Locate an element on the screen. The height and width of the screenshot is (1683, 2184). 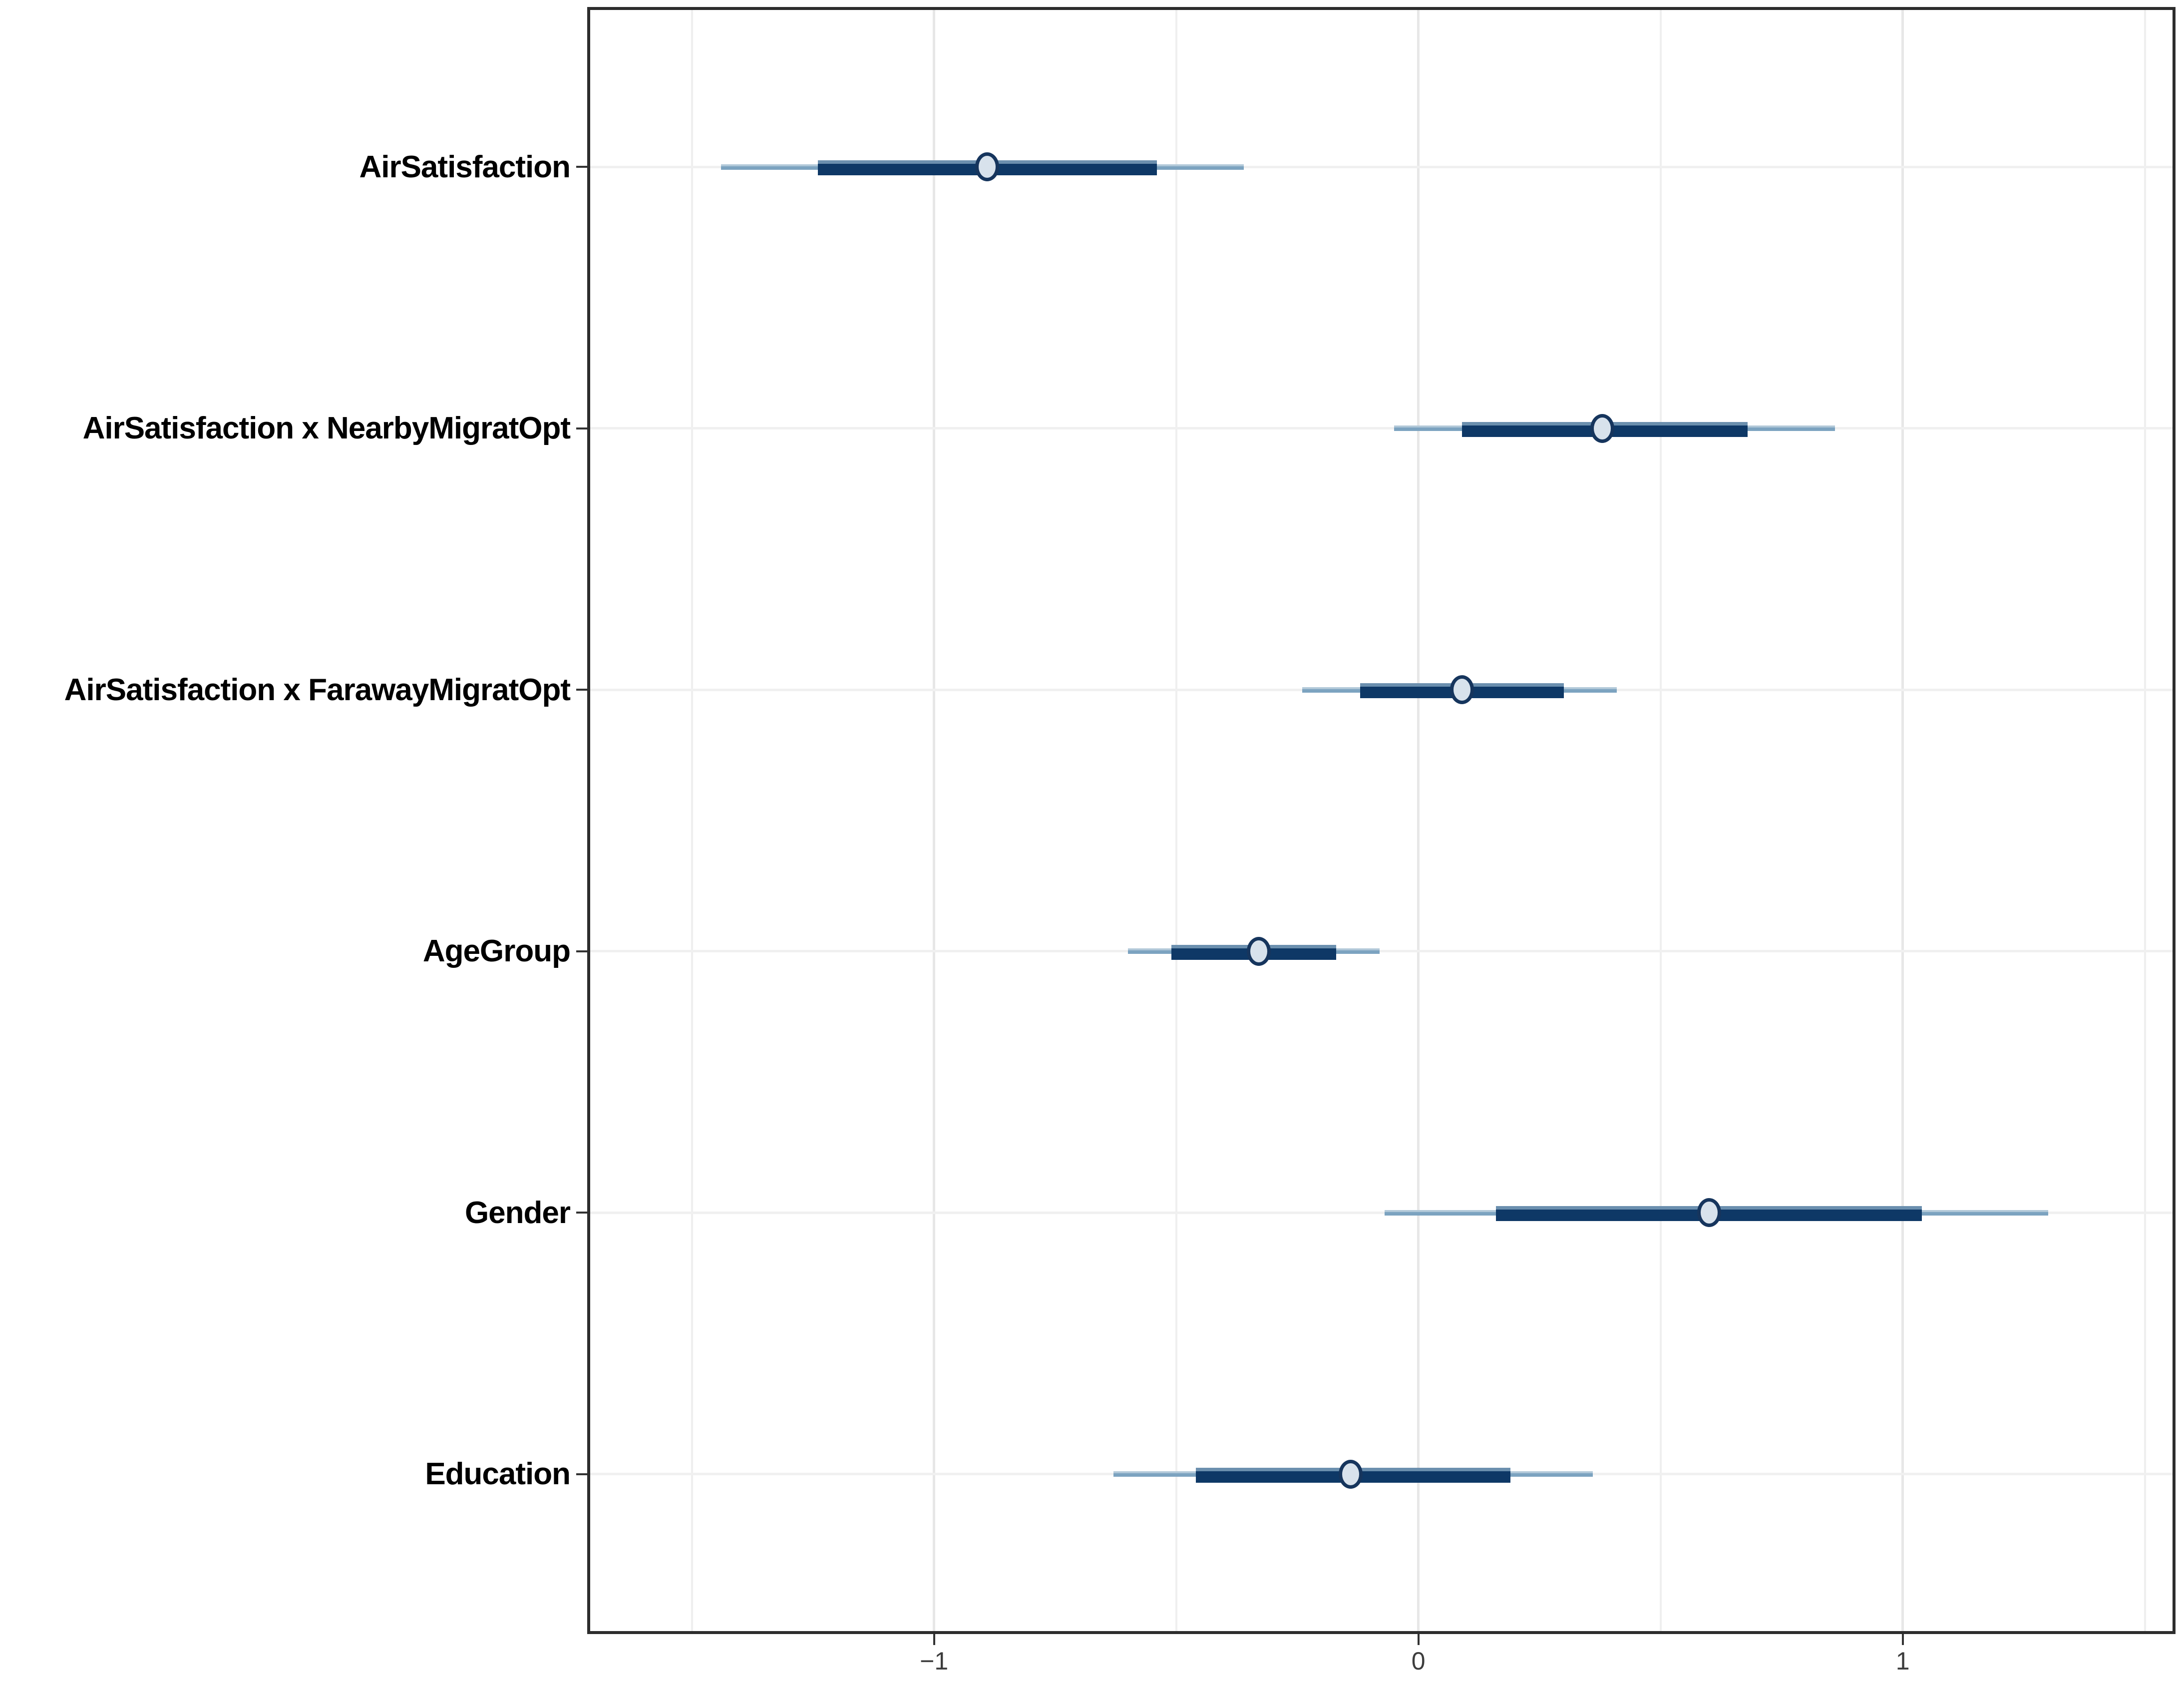
row-label: AirSatisfaction is located at coordinates (285, 166).